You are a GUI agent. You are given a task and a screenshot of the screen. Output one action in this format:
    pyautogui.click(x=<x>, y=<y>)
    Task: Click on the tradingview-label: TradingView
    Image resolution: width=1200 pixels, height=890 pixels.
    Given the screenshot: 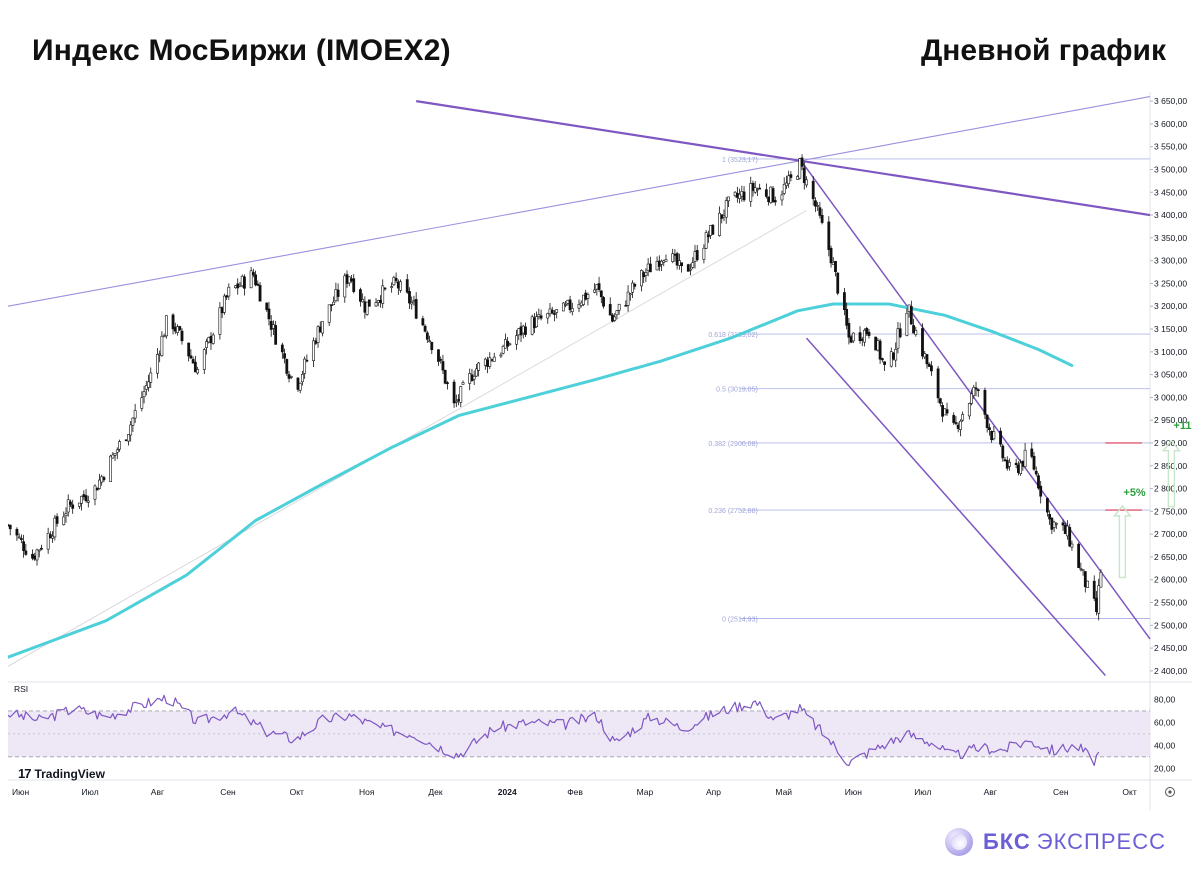 What is the action you would take?
    pyautogui.click(x=69, y=773)
    